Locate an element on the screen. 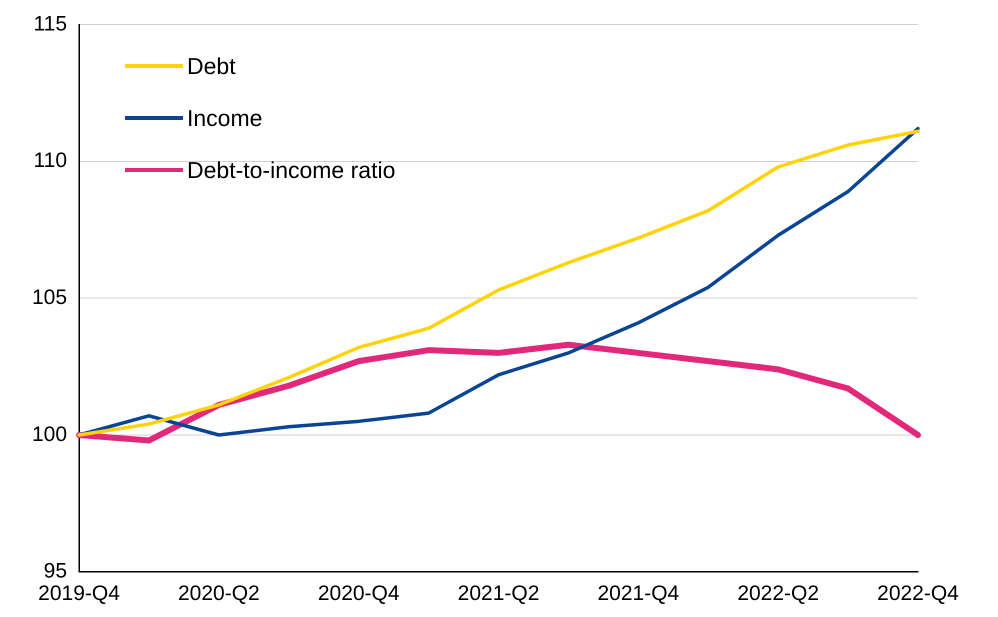  x-tick-label: 2022-Q2 is located at coordinates (778, 594).